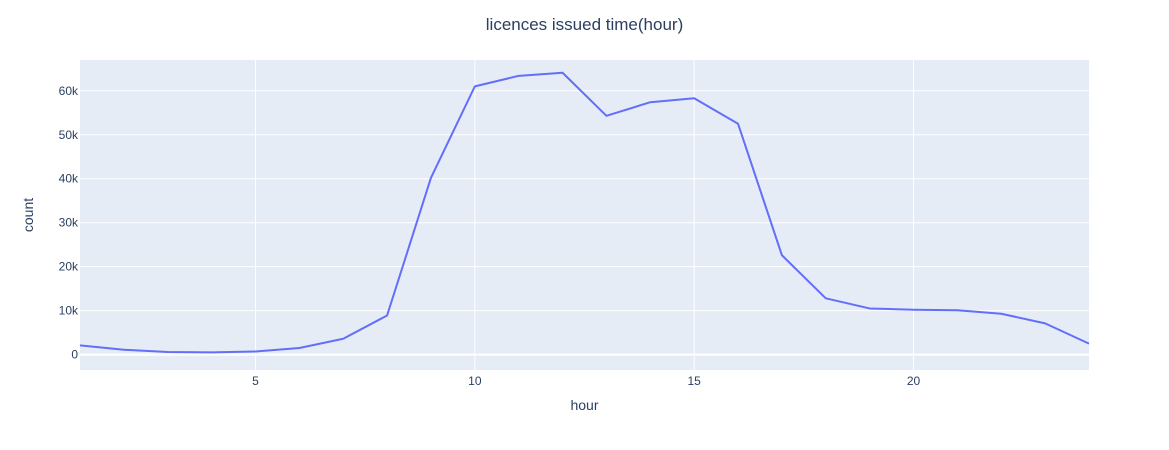  I want to click on x-tick-label: 5, so click(255, 381).